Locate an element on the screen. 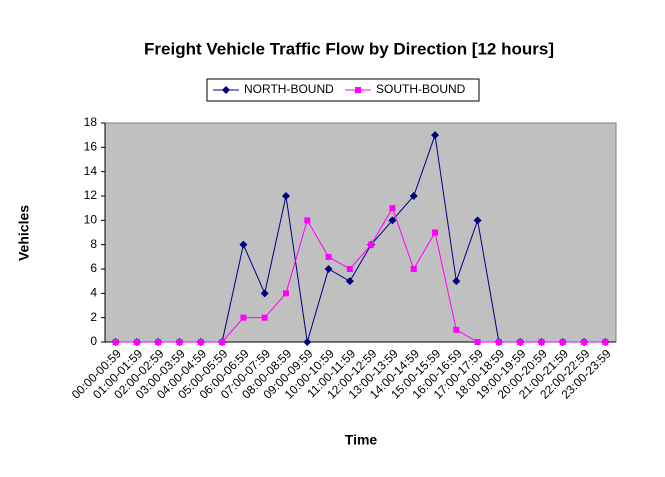 Image resolution: width=665 pixels, height=477 pixels. y-tick-label: 14 is located at coordinates (91, 171).